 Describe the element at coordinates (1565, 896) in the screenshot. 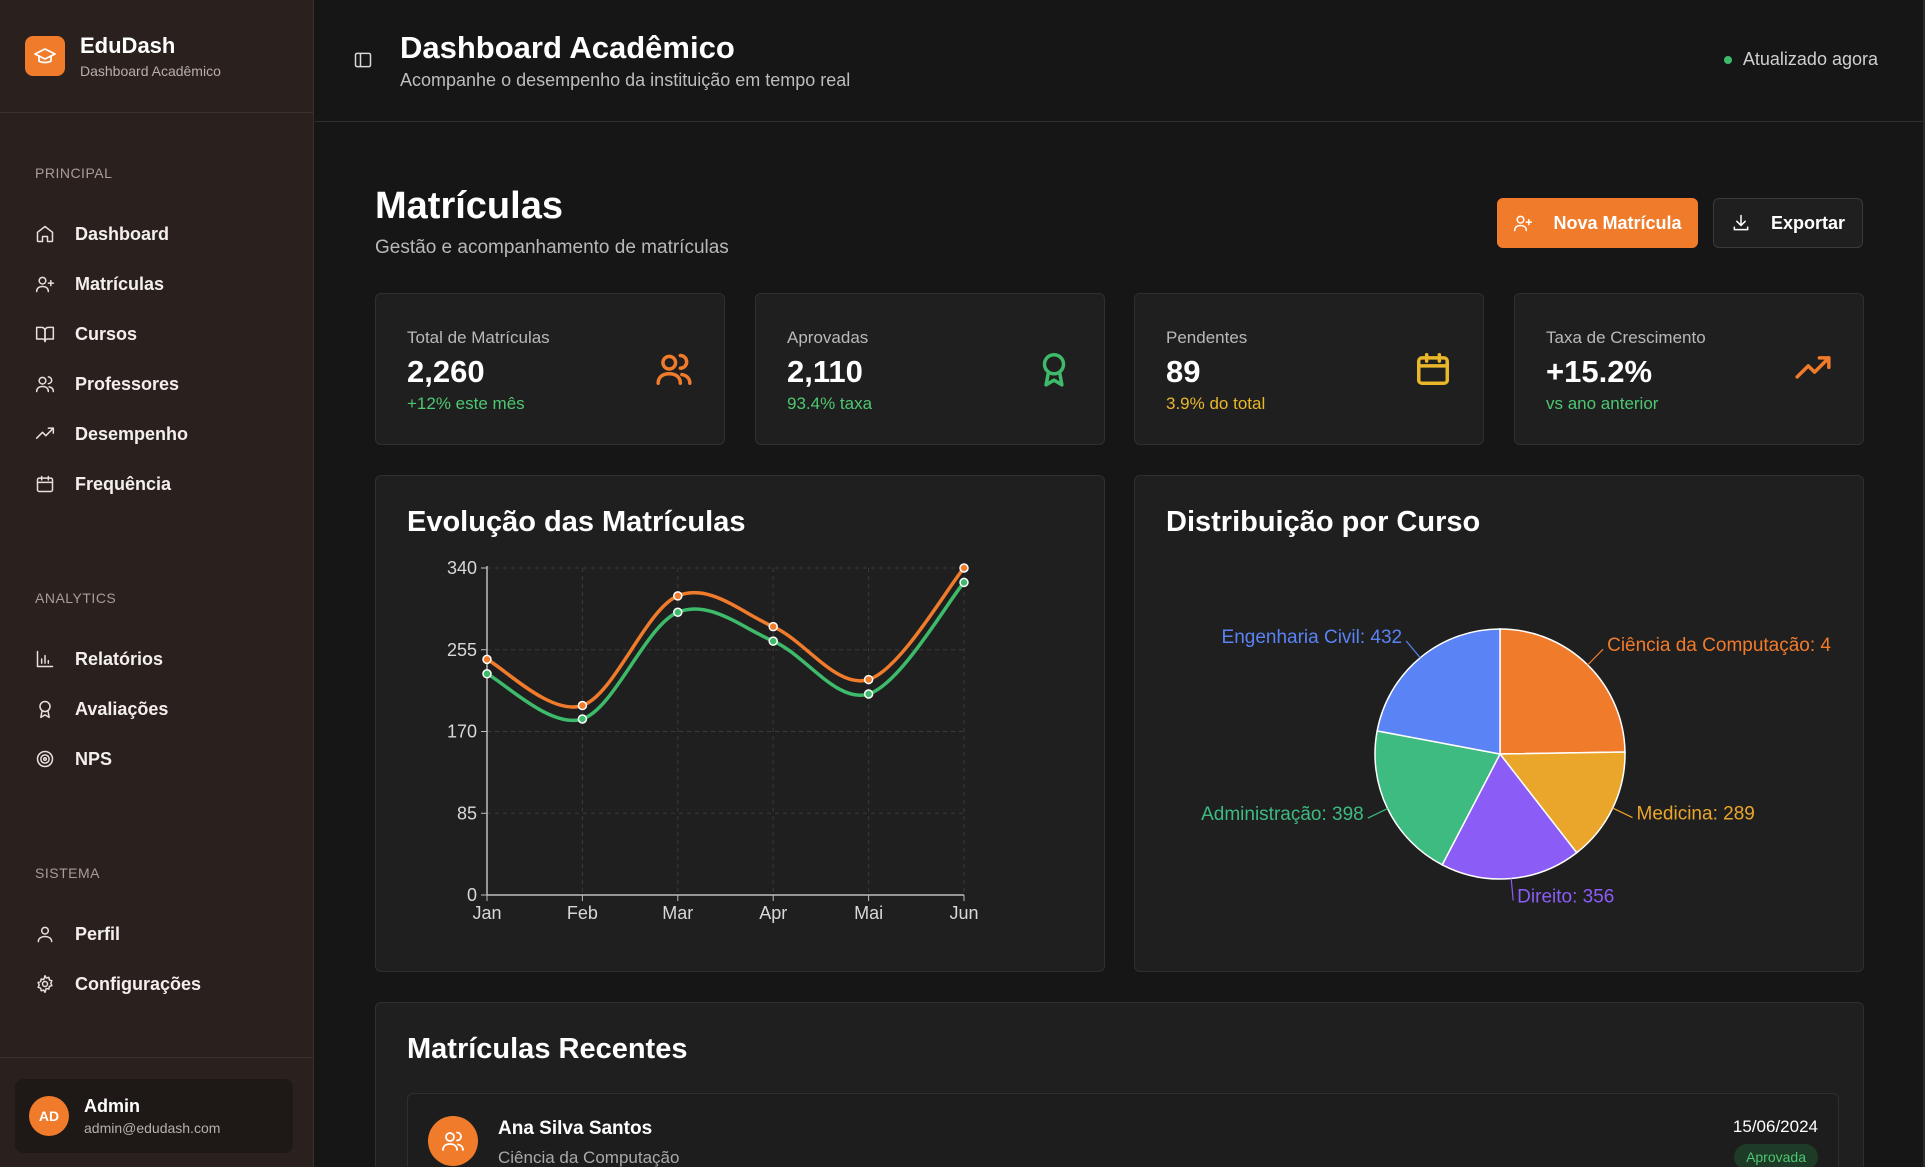

I see `pie-label: Direito: 356` at that location.